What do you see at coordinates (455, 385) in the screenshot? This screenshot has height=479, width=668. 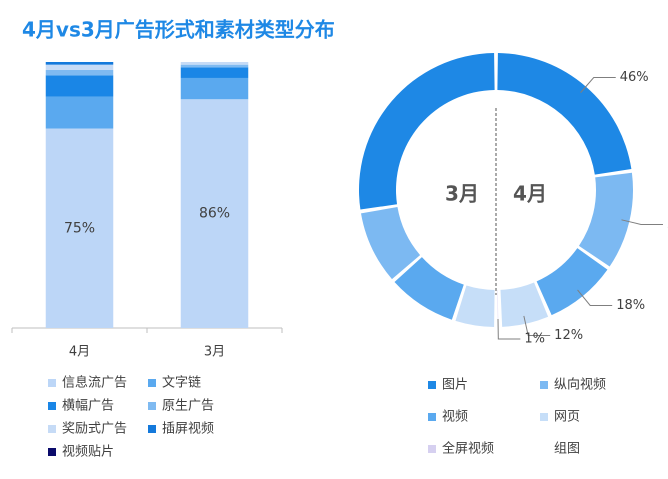 I see `legend-label: 图片` at bounding box center [455, 385].